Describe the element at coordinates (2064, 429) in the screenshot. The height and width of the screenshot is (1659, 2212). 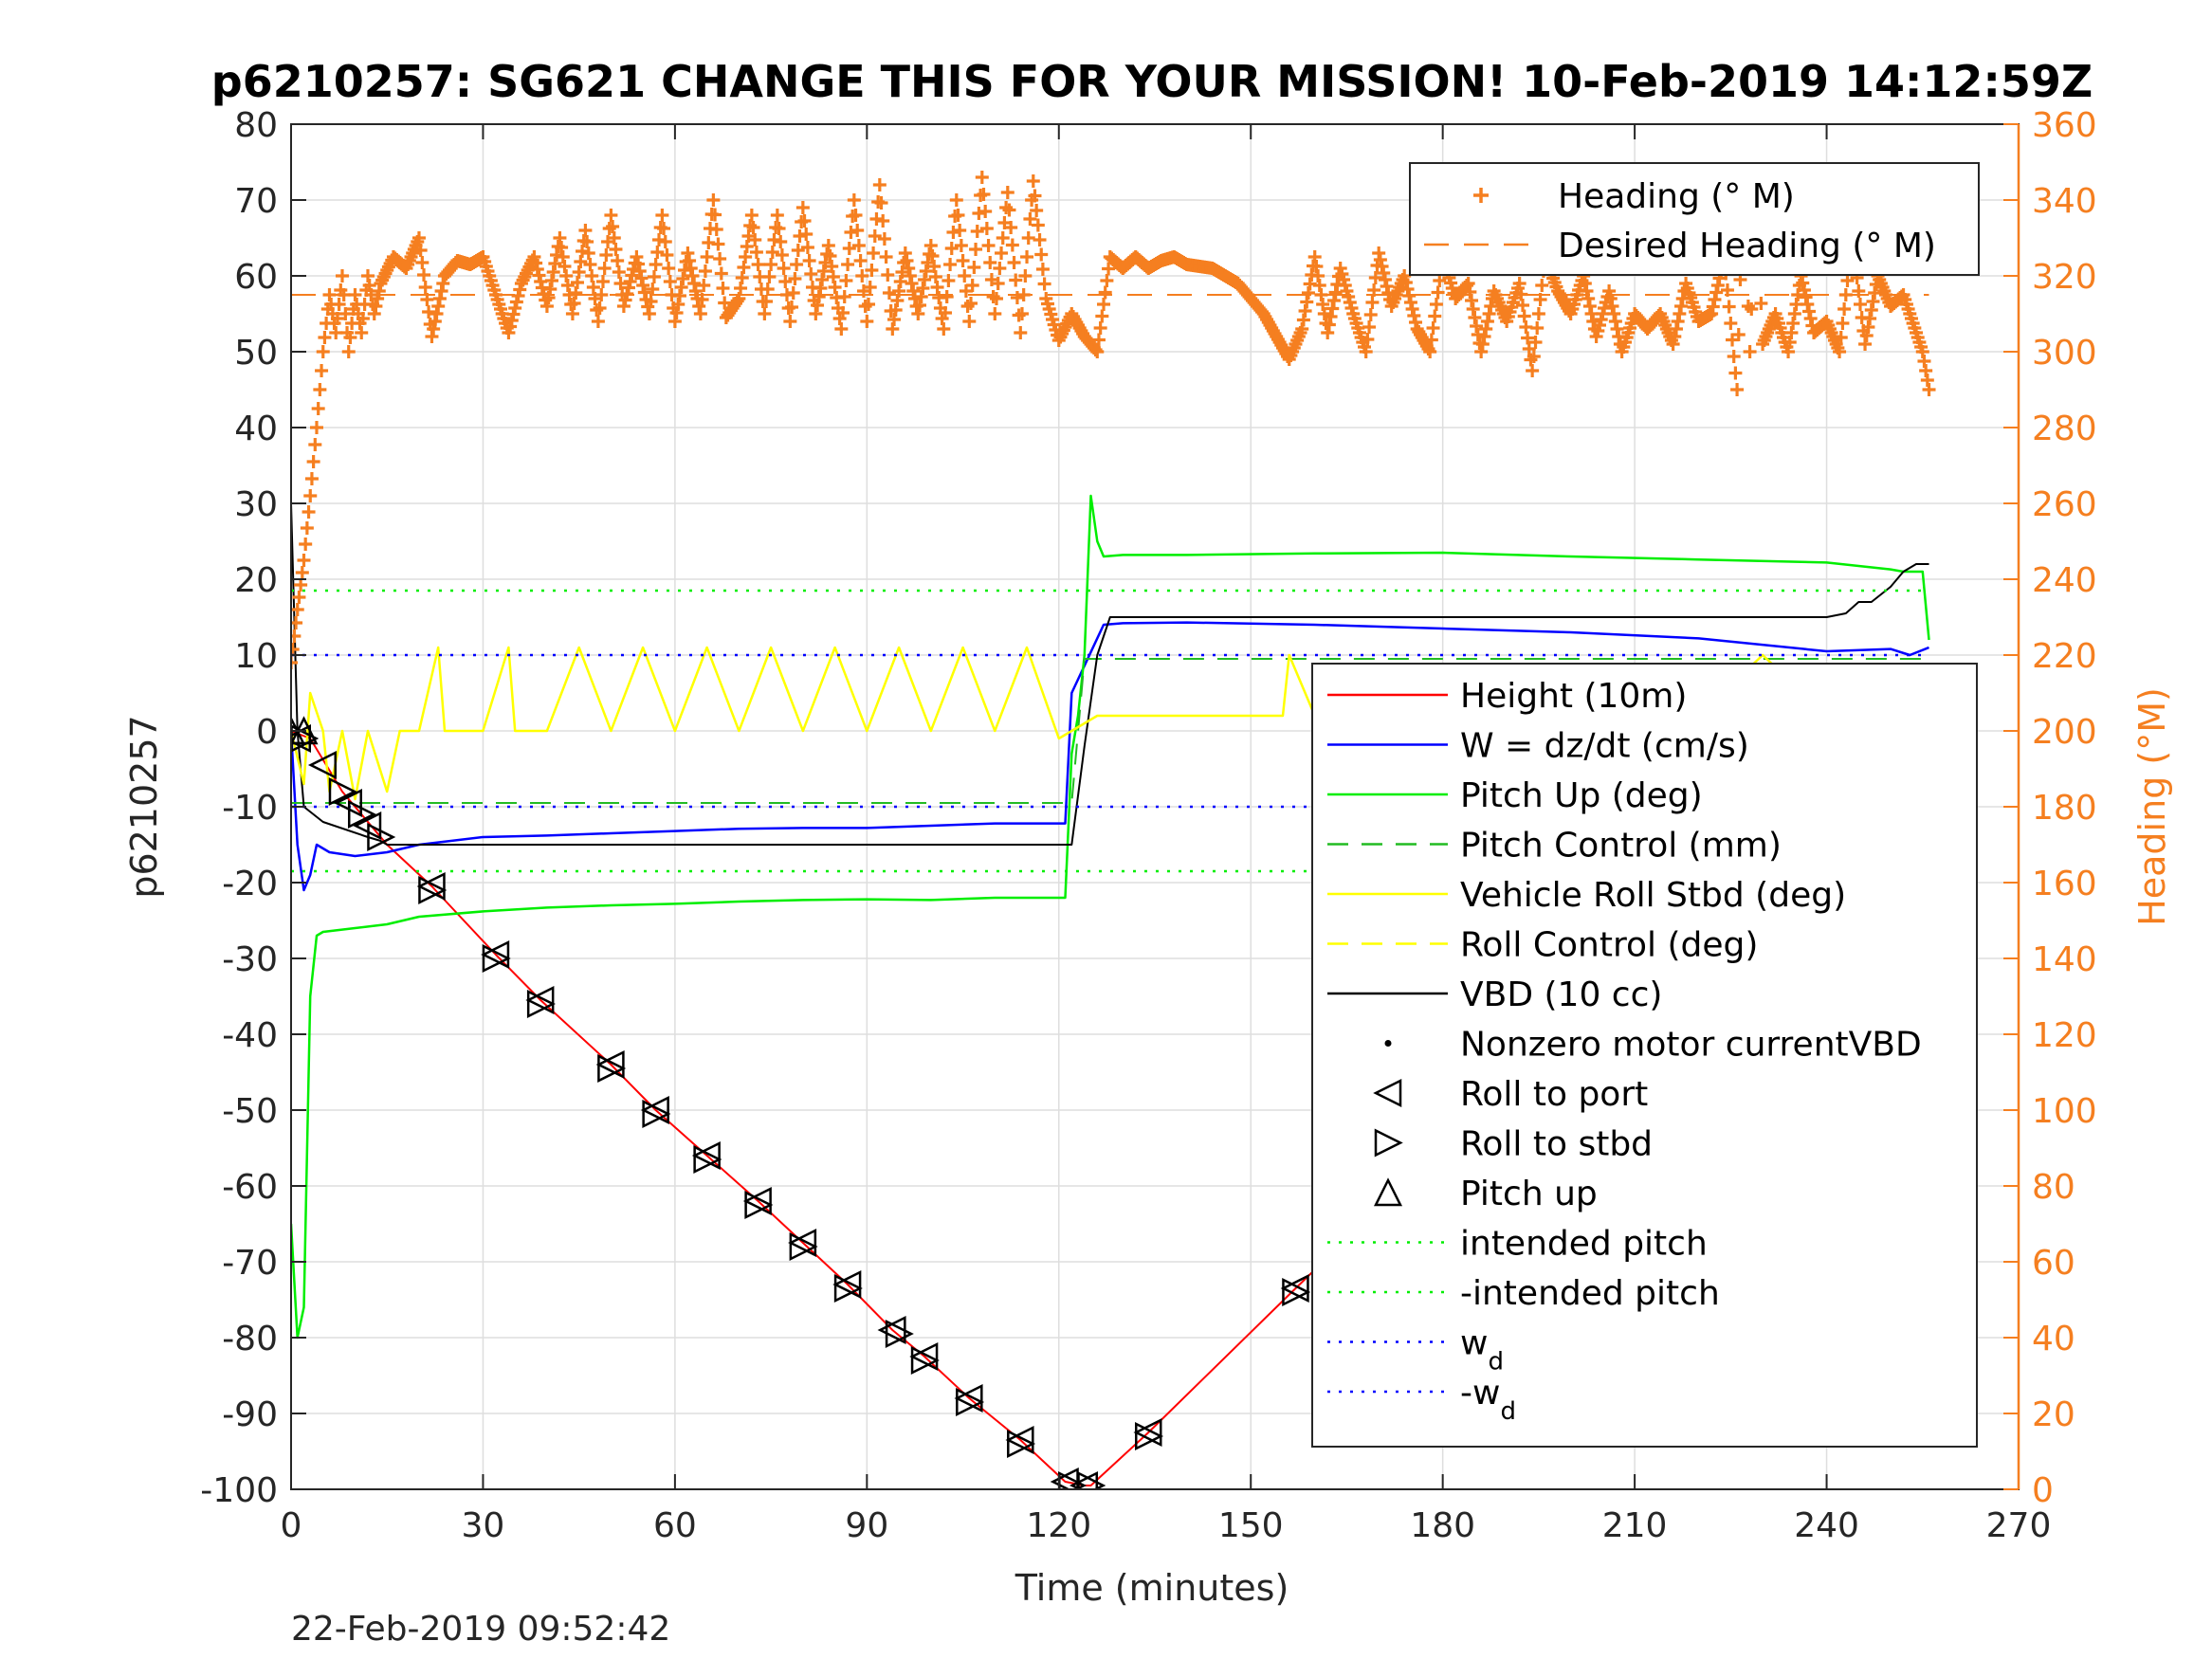
I see `y2-tick-label: 280` at that location.